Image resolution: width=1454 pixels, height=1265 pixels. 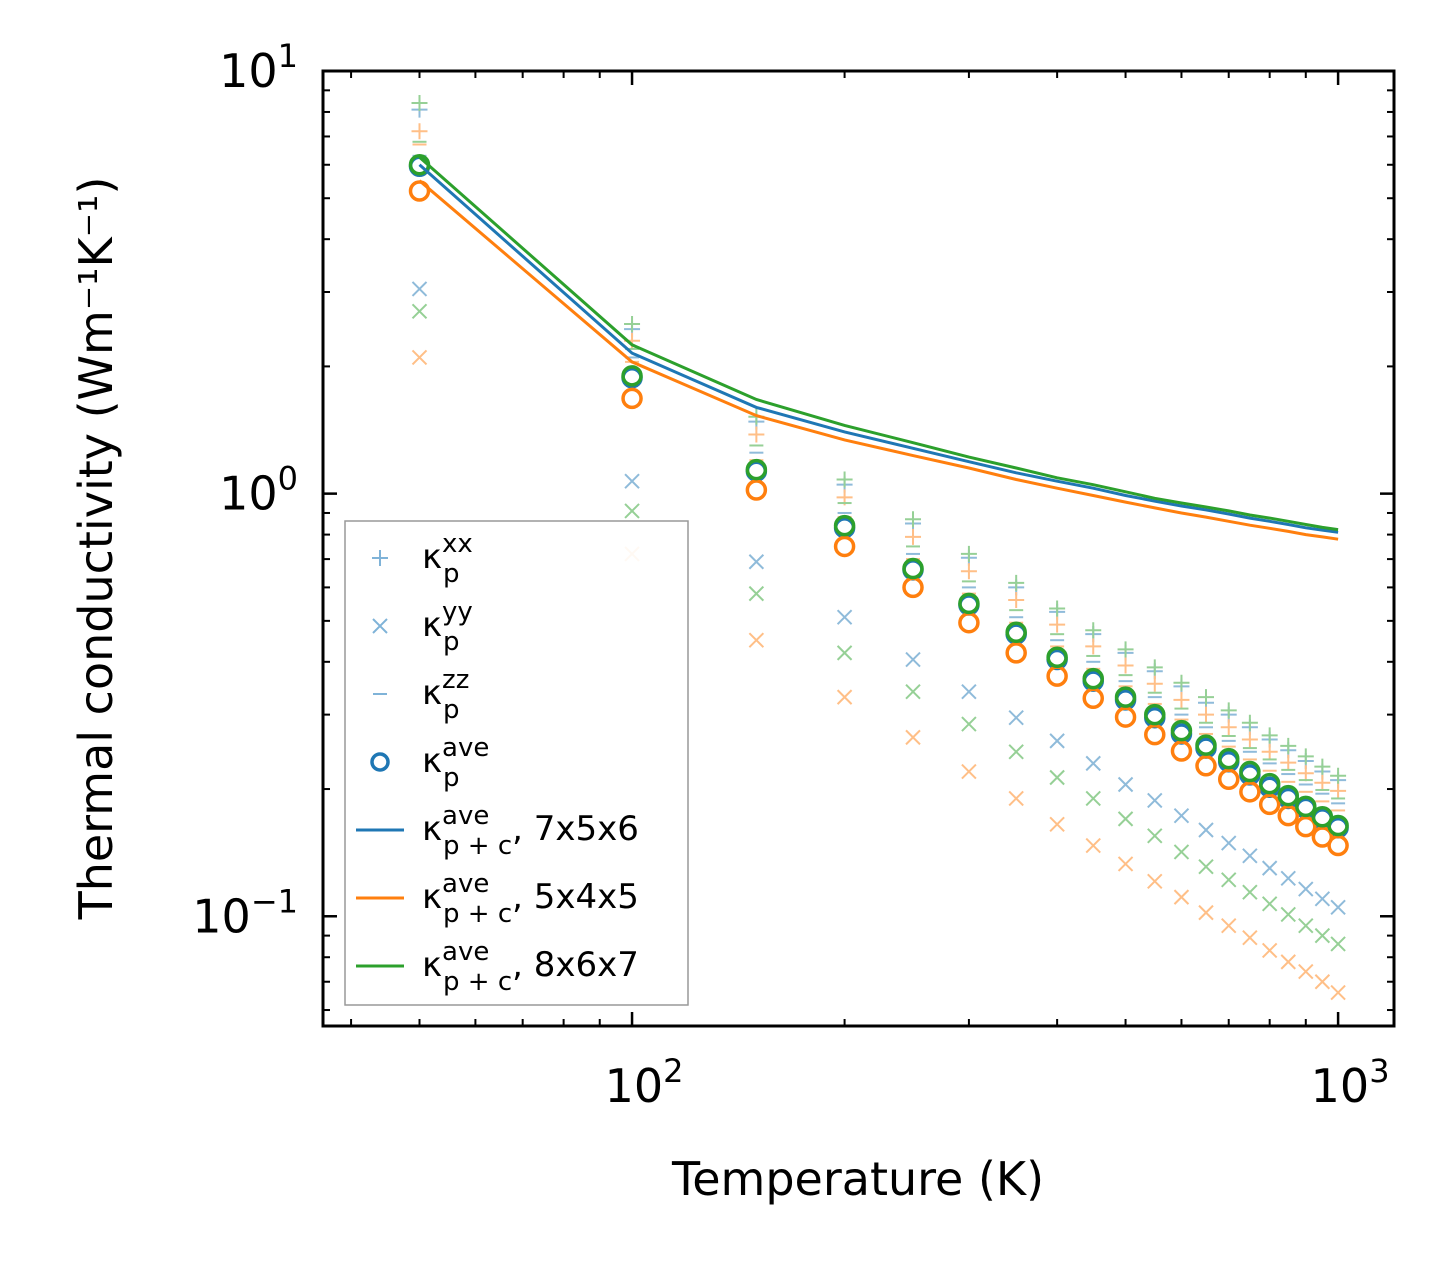 What do you see at coordinates (857, 1179) in the screenshot?
I see `x-axis-label: Temperature (K)` at bounding box center [857, 1179].